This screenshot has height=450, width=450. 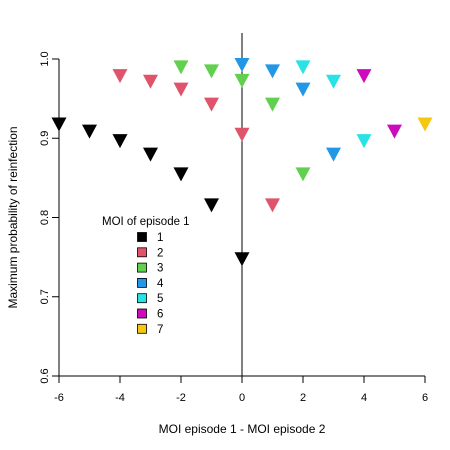 What do you see at coordinates (45, 296) in the screenshot?
I see `y-tick-label: 0.7` at bounding box center [45, 296].